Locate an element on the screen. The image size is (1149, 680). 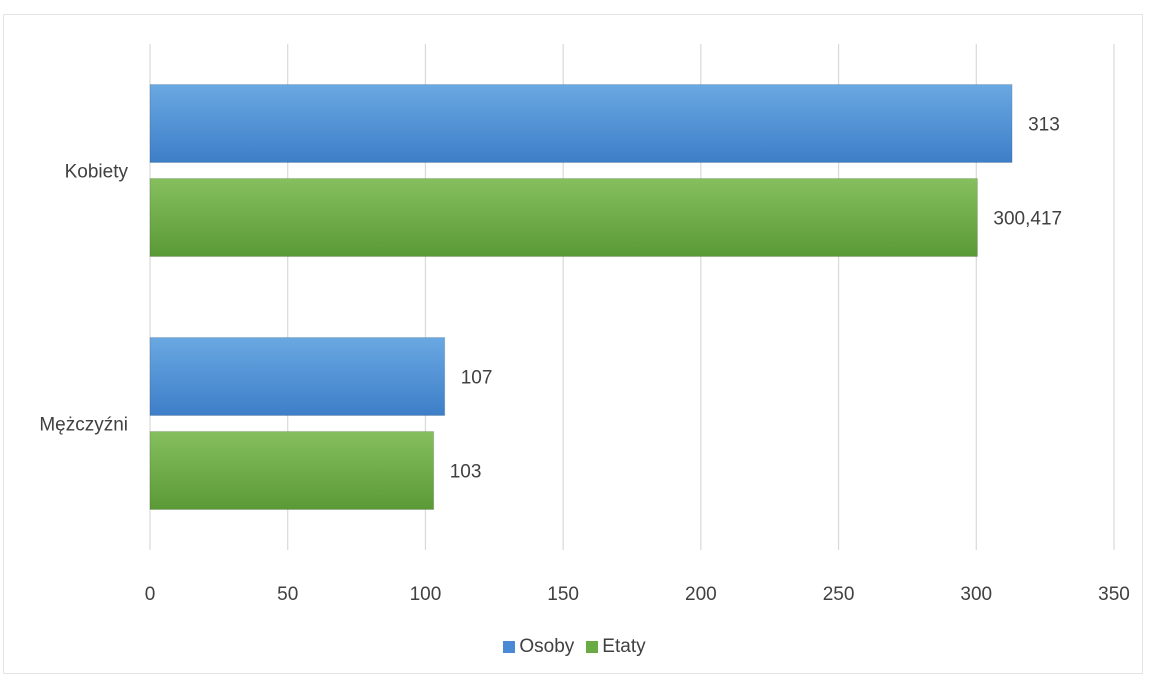
legend-item-etaty: Etaty is located at coordinates (616, 647).